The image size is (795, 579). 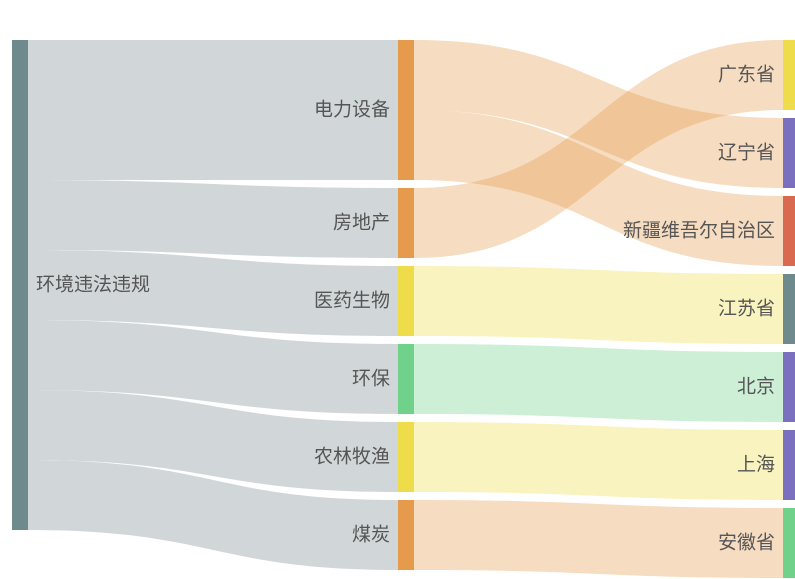 What do you see at coordinates (93, 285) in the screenshot?
I see `sankey-node-label-env: 环境违法违规` at bounding box center [93, 285].